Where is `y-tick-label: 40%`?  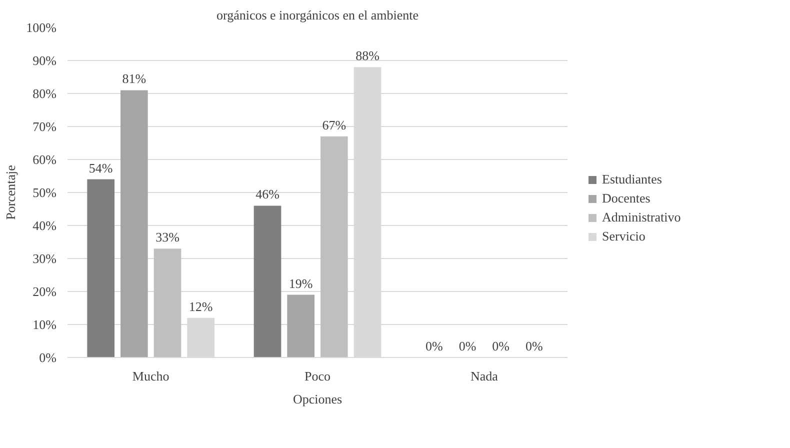
y-tick-label: 40% is located at coordinates (44, 225).